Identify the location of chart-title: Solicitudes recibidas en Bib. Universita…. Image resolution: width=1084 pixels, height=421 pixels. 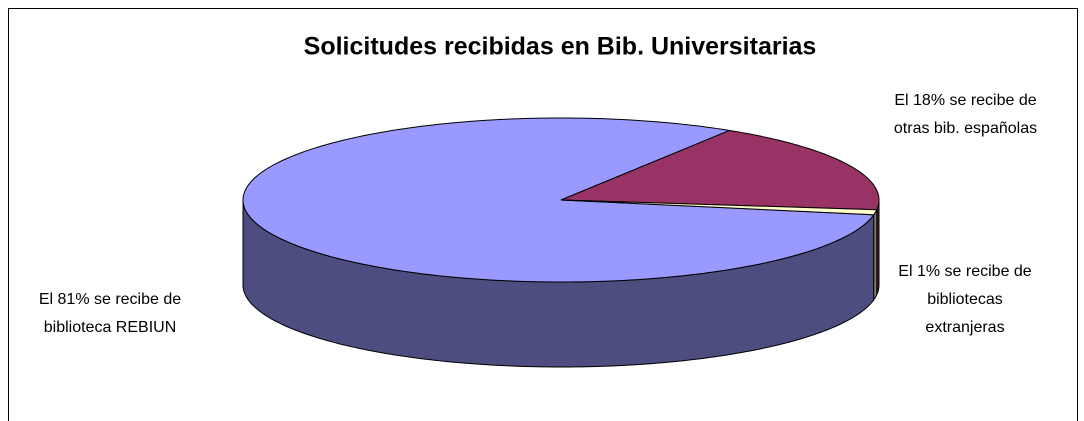
(560, 47).